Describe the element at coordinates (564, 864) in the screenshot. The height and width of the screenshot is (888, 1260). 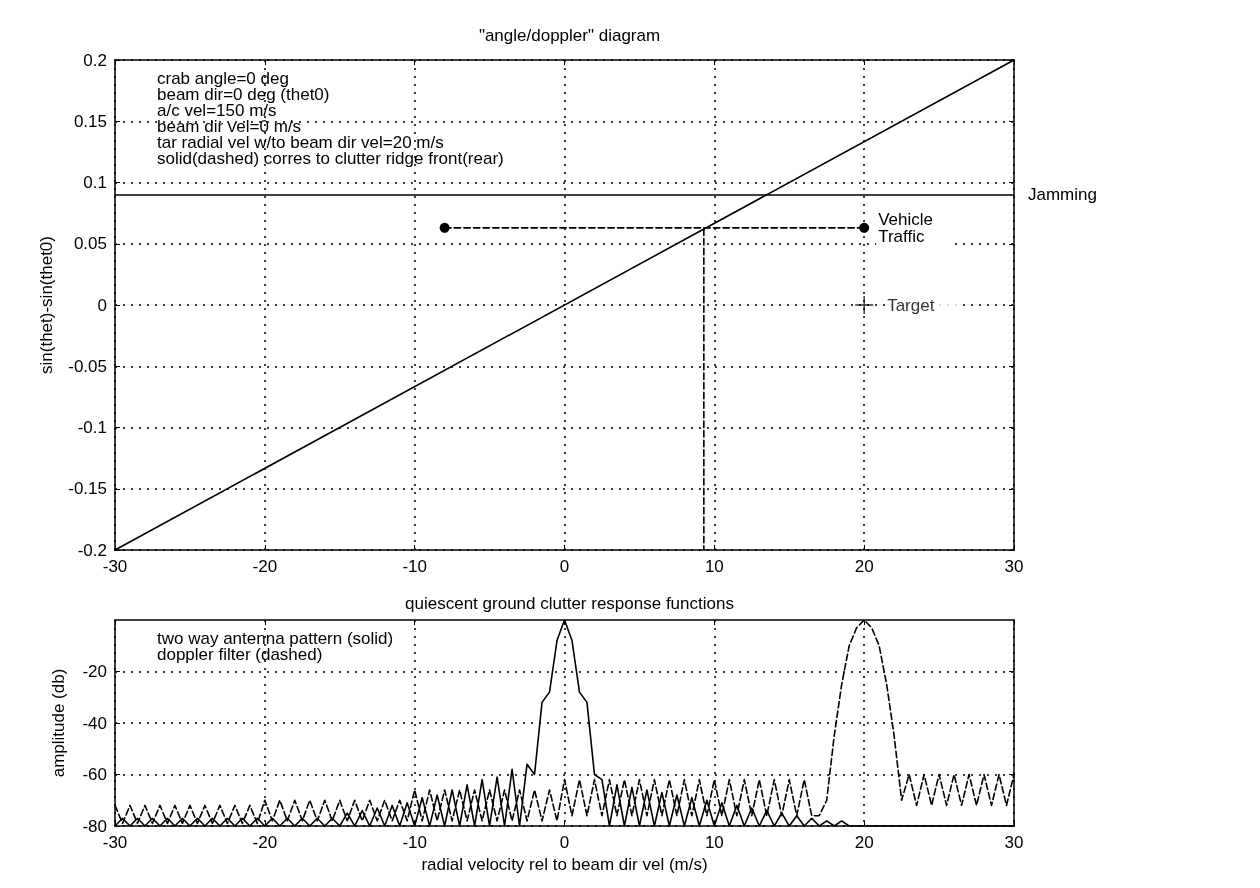
I see `x-axis-title: radial velocity rel to beam dir vel (m/s)` at that location.